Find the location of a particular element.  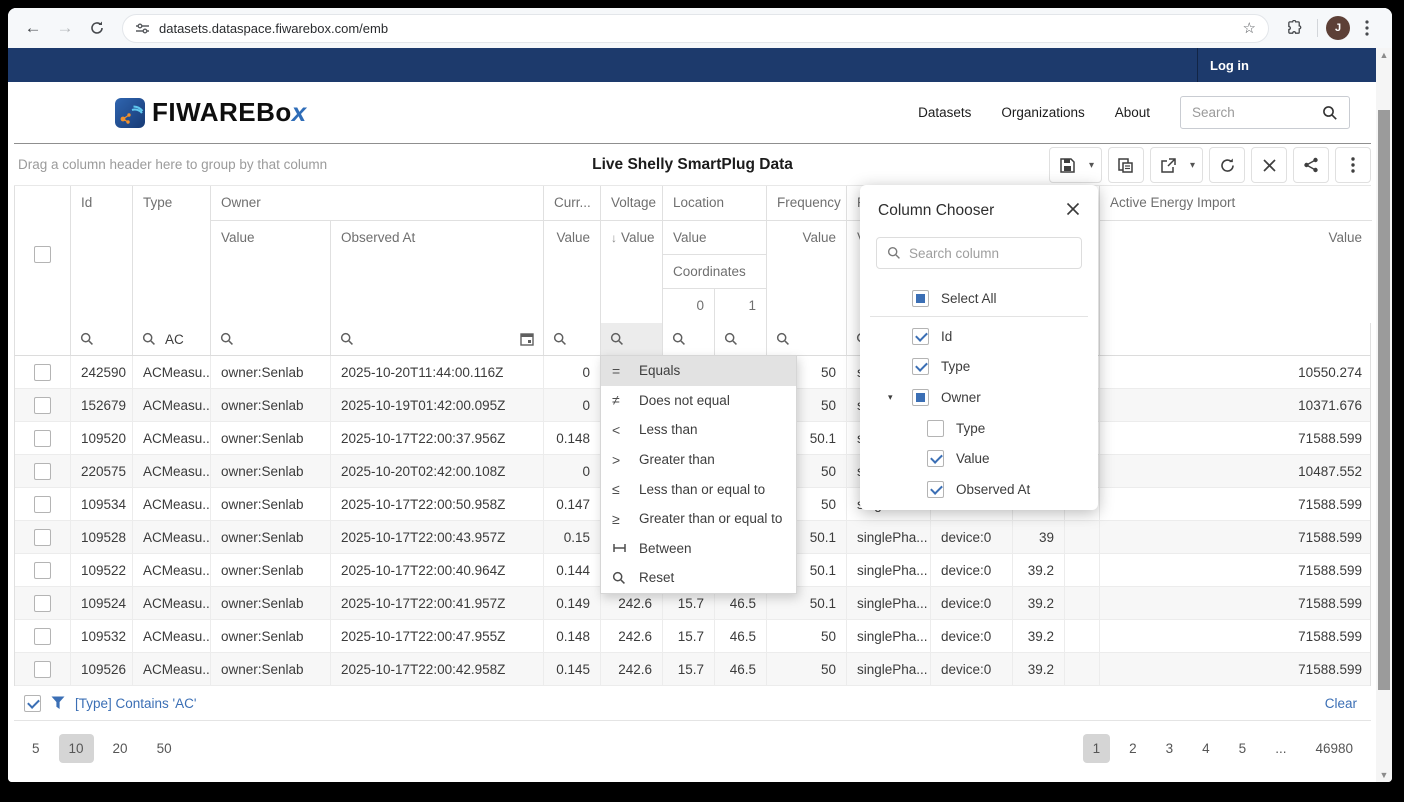

filter-cell-observed_at is located at coordinates (437, 339).